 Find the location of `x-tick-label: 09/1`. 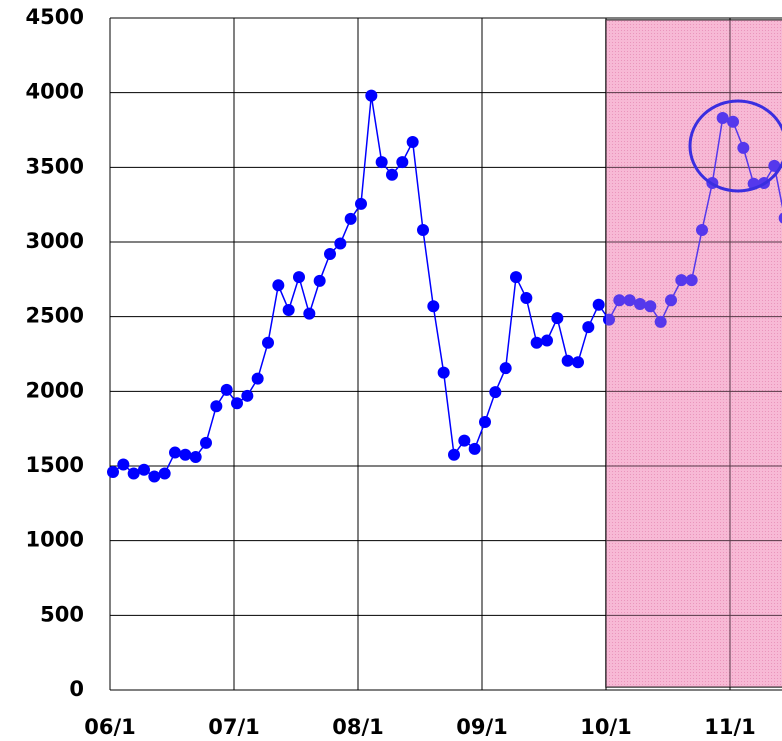

x-tick-label: 09/1 is located at coordinates (482, 727).